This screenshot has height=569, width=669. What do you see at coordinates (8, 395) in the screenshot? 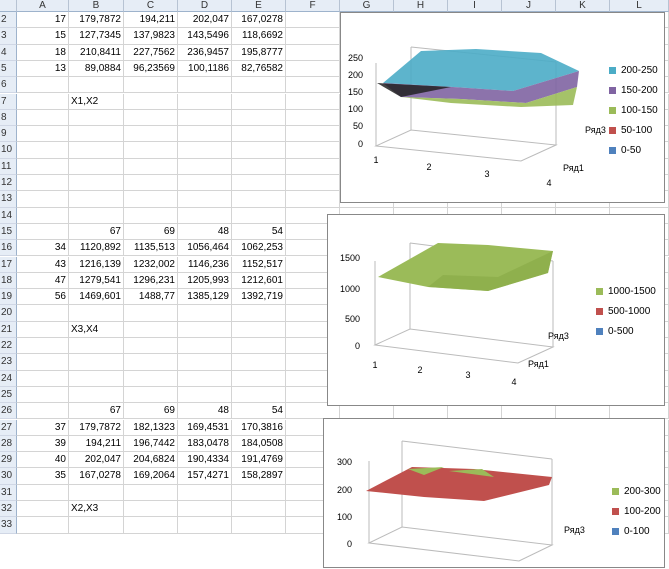
I see `row-header: 25` at bounding box center [8, 395].